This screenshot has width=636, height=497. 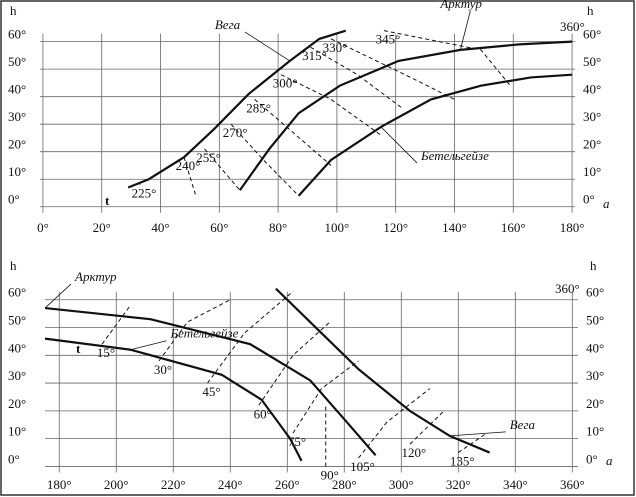 What do you see at coordinates (116, 484) in the screenshot?
I see `x-tick-label: 200°` at bounding box center [116, 484].